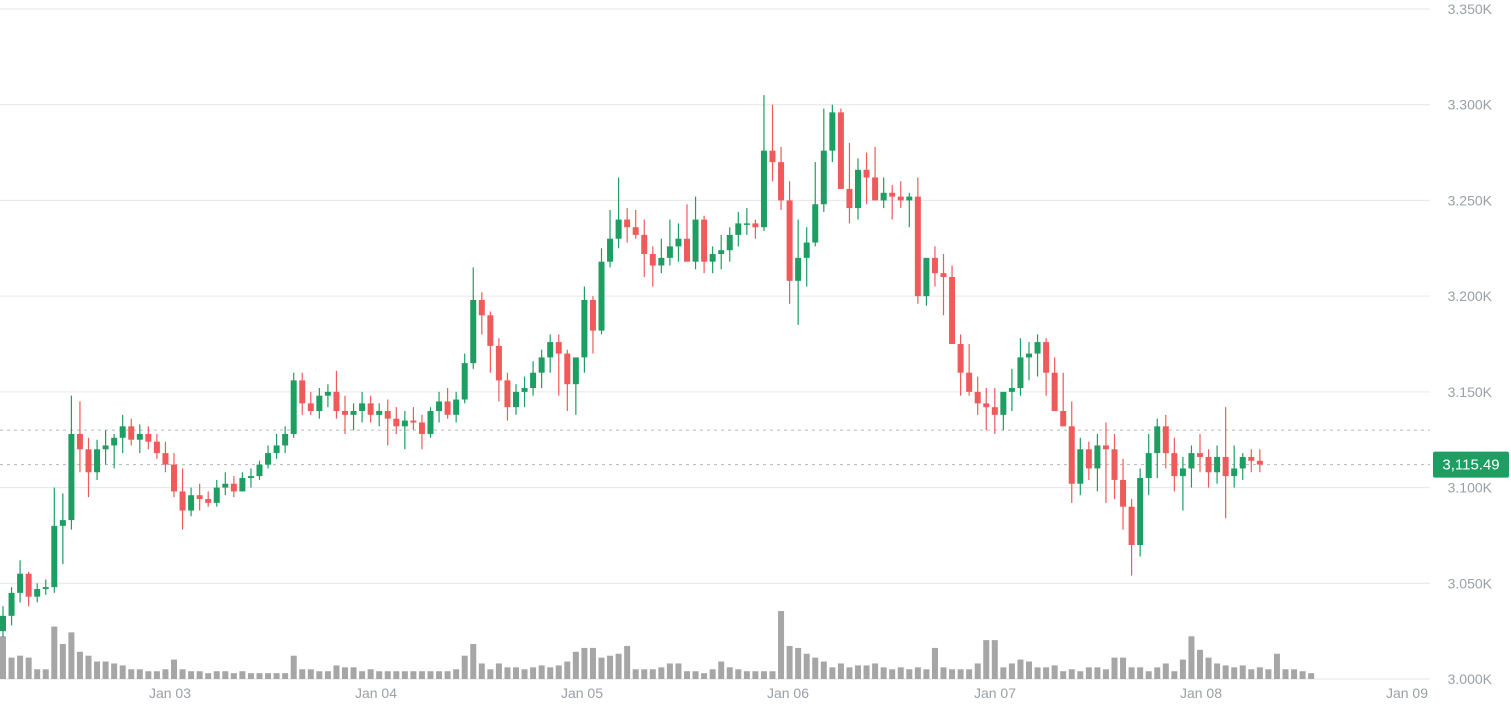  I want to click on y-tick-label: 3.350K, so click(1470, 9).